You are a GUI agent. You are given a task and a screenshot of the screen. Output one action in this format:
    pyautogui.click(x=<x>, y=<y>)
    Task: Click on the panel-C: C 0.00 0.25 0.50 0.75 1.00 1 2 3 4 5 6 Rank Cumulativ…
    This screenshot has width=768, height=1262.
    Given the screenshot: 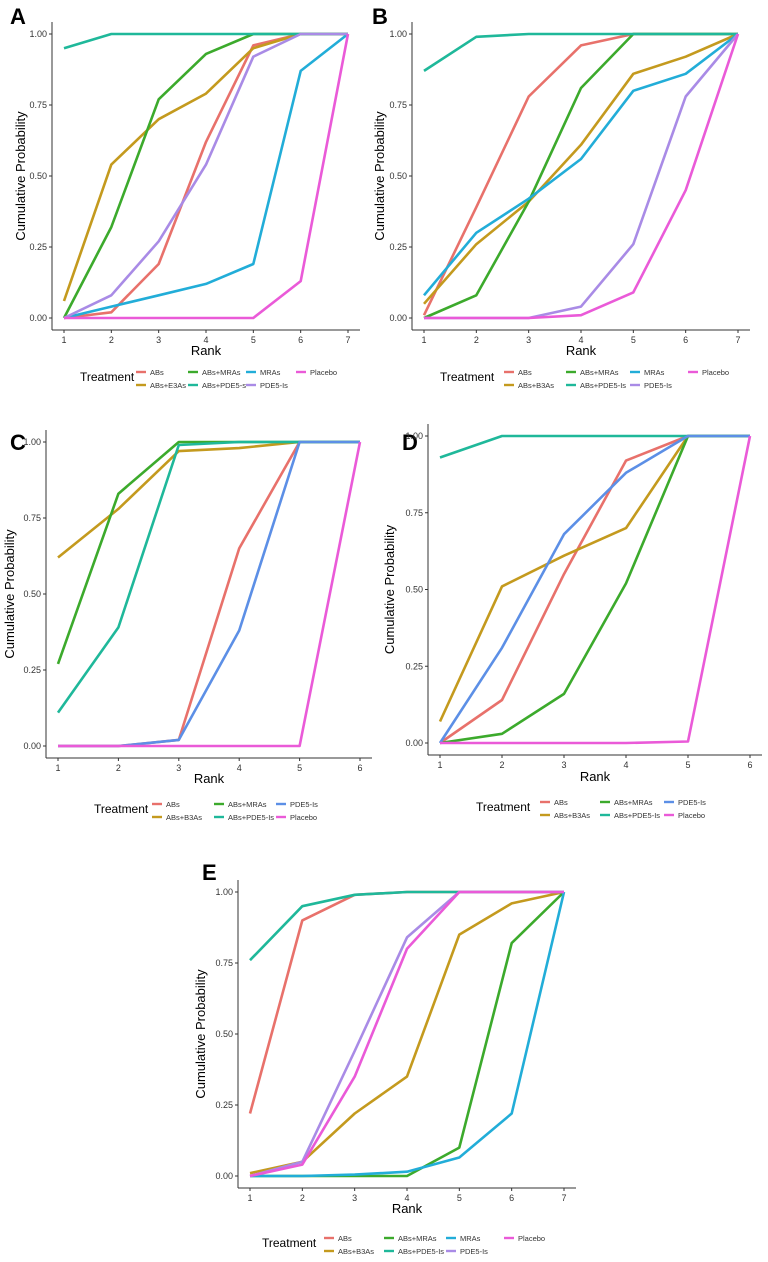 What is the action you would take?
    pyautogui.click(x=187, y=626)
    